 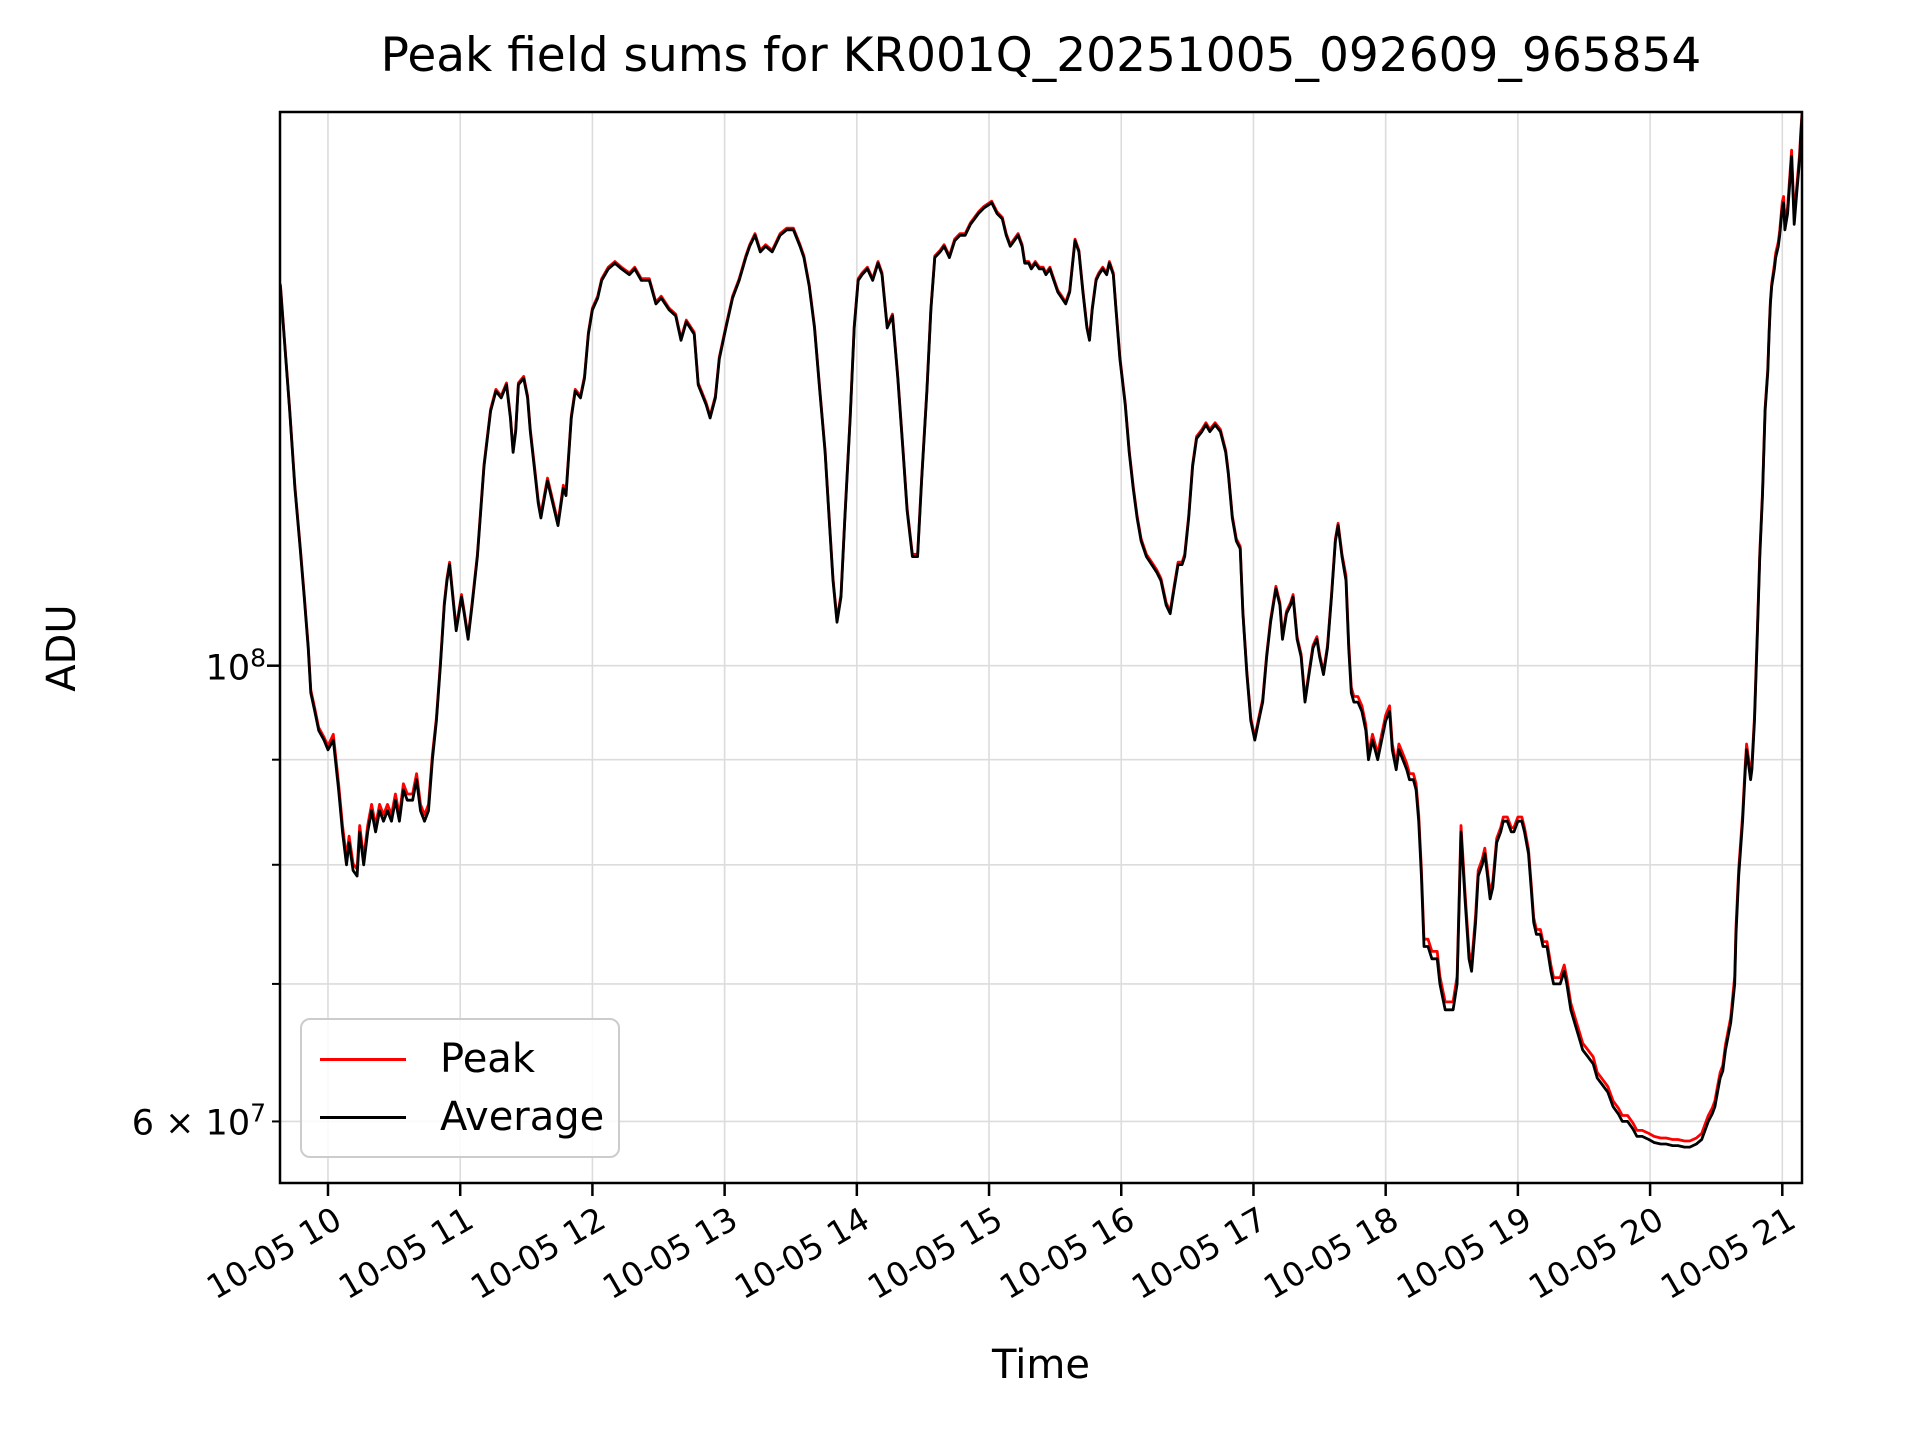 What do you see at coordinates (258, 1114) in the screenshot?
I see `y-tick-exponent: 7` at bounding box center [258, 1114].